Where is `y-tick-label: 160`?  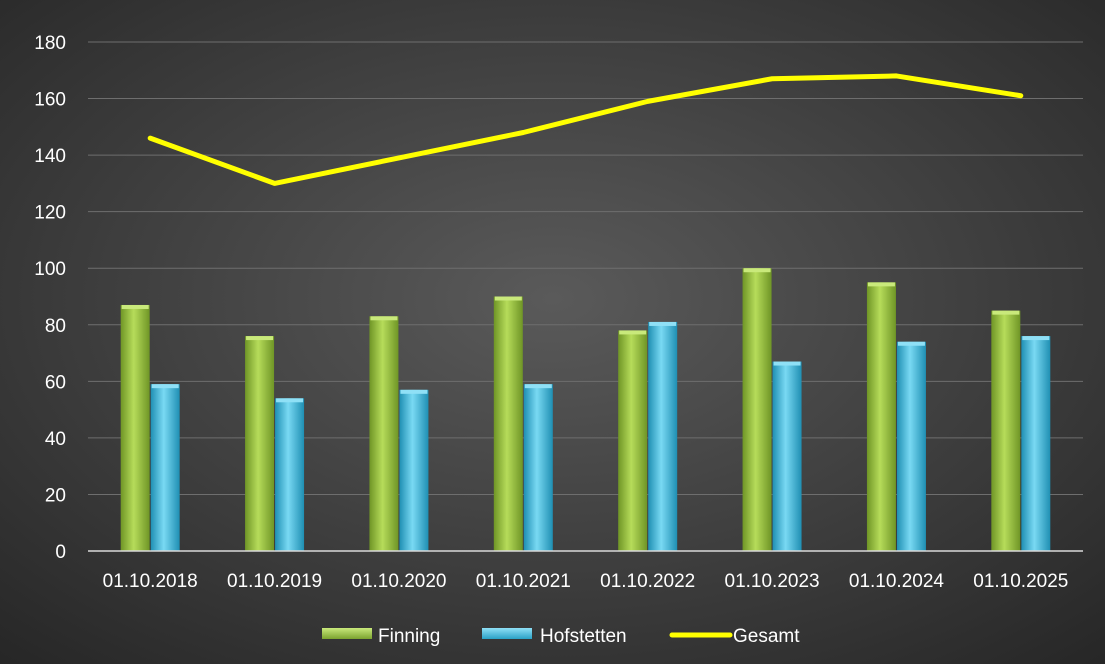
y-tick-label: 160 is located at coordinates (50, 100).